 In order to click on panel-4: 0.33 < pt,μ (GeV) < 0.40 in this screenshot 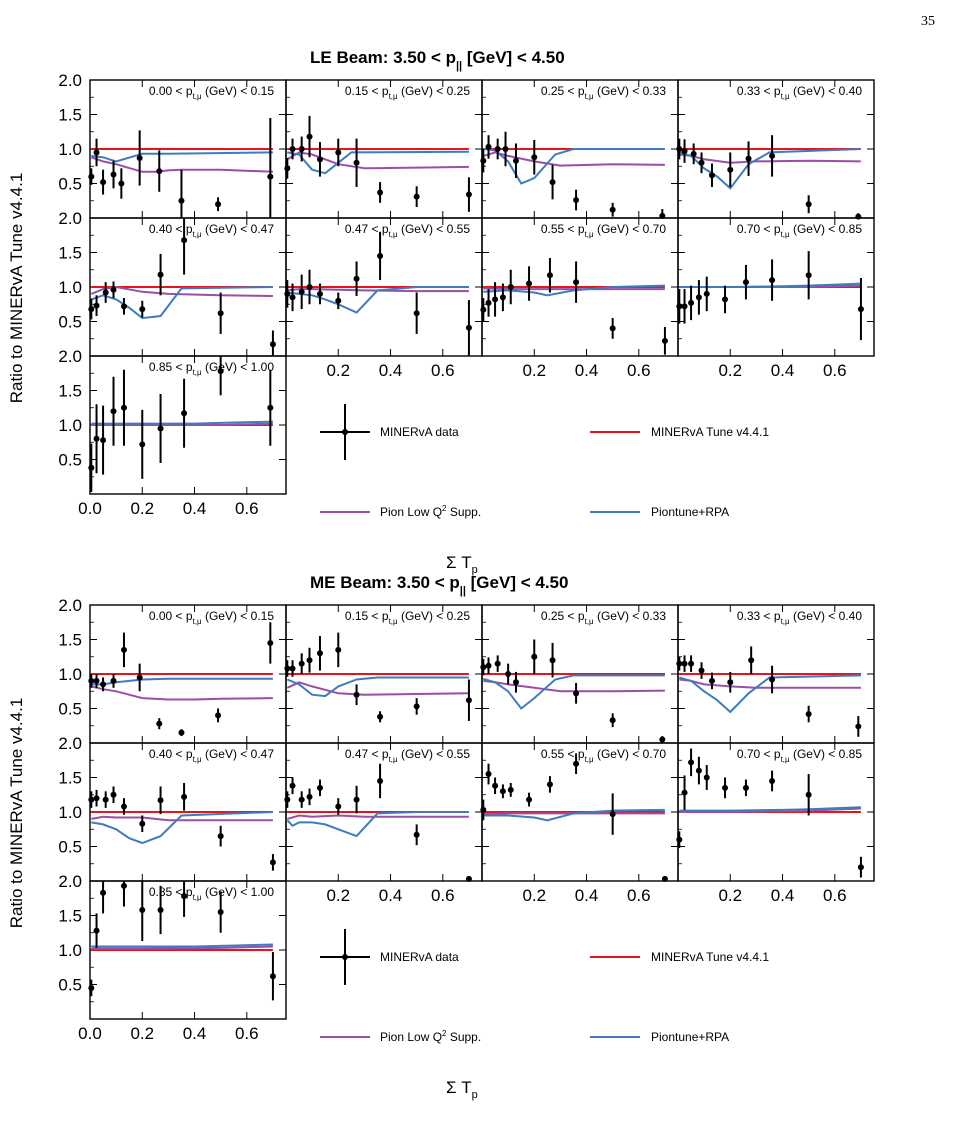, I will do `click(775, 149)`.